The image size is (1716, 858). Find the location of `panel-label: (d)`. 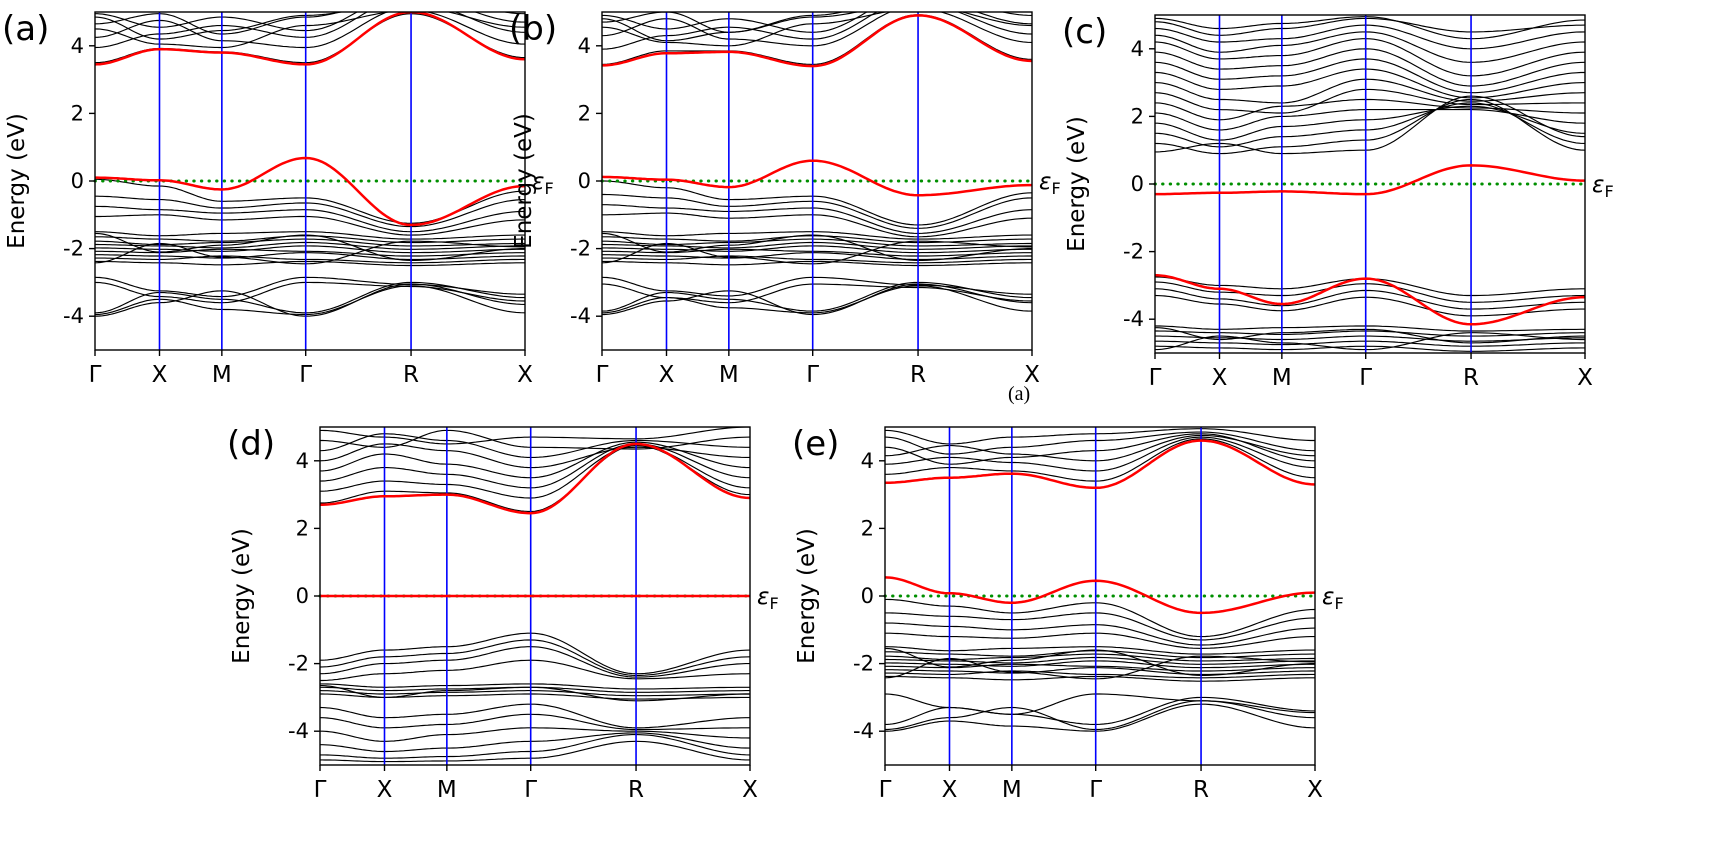

panel-label: (d) is located at coordinates (251, 444).